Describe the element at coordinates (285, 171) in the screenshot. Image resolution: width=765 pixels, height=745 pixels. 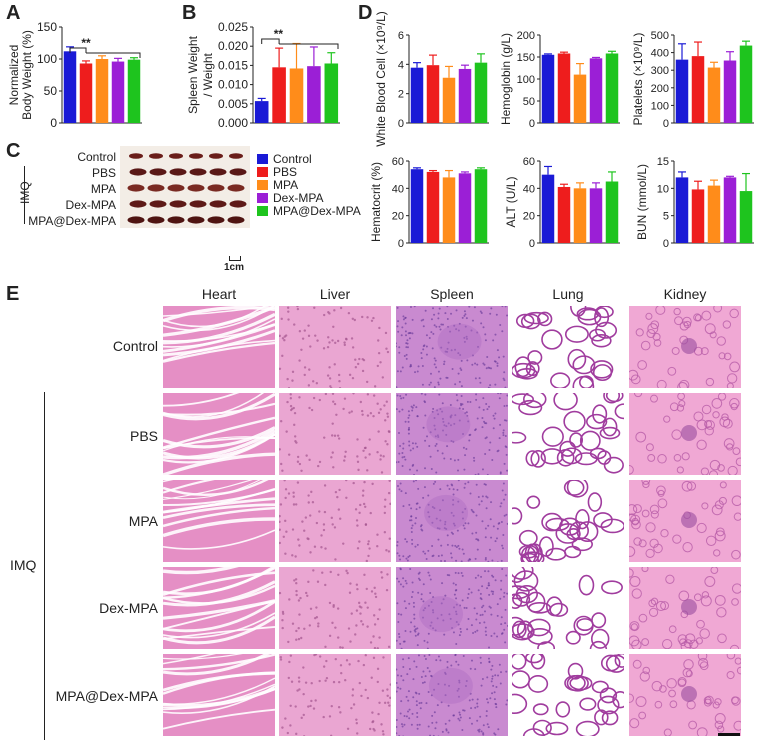
I see `legend-label: PBS` at that location.